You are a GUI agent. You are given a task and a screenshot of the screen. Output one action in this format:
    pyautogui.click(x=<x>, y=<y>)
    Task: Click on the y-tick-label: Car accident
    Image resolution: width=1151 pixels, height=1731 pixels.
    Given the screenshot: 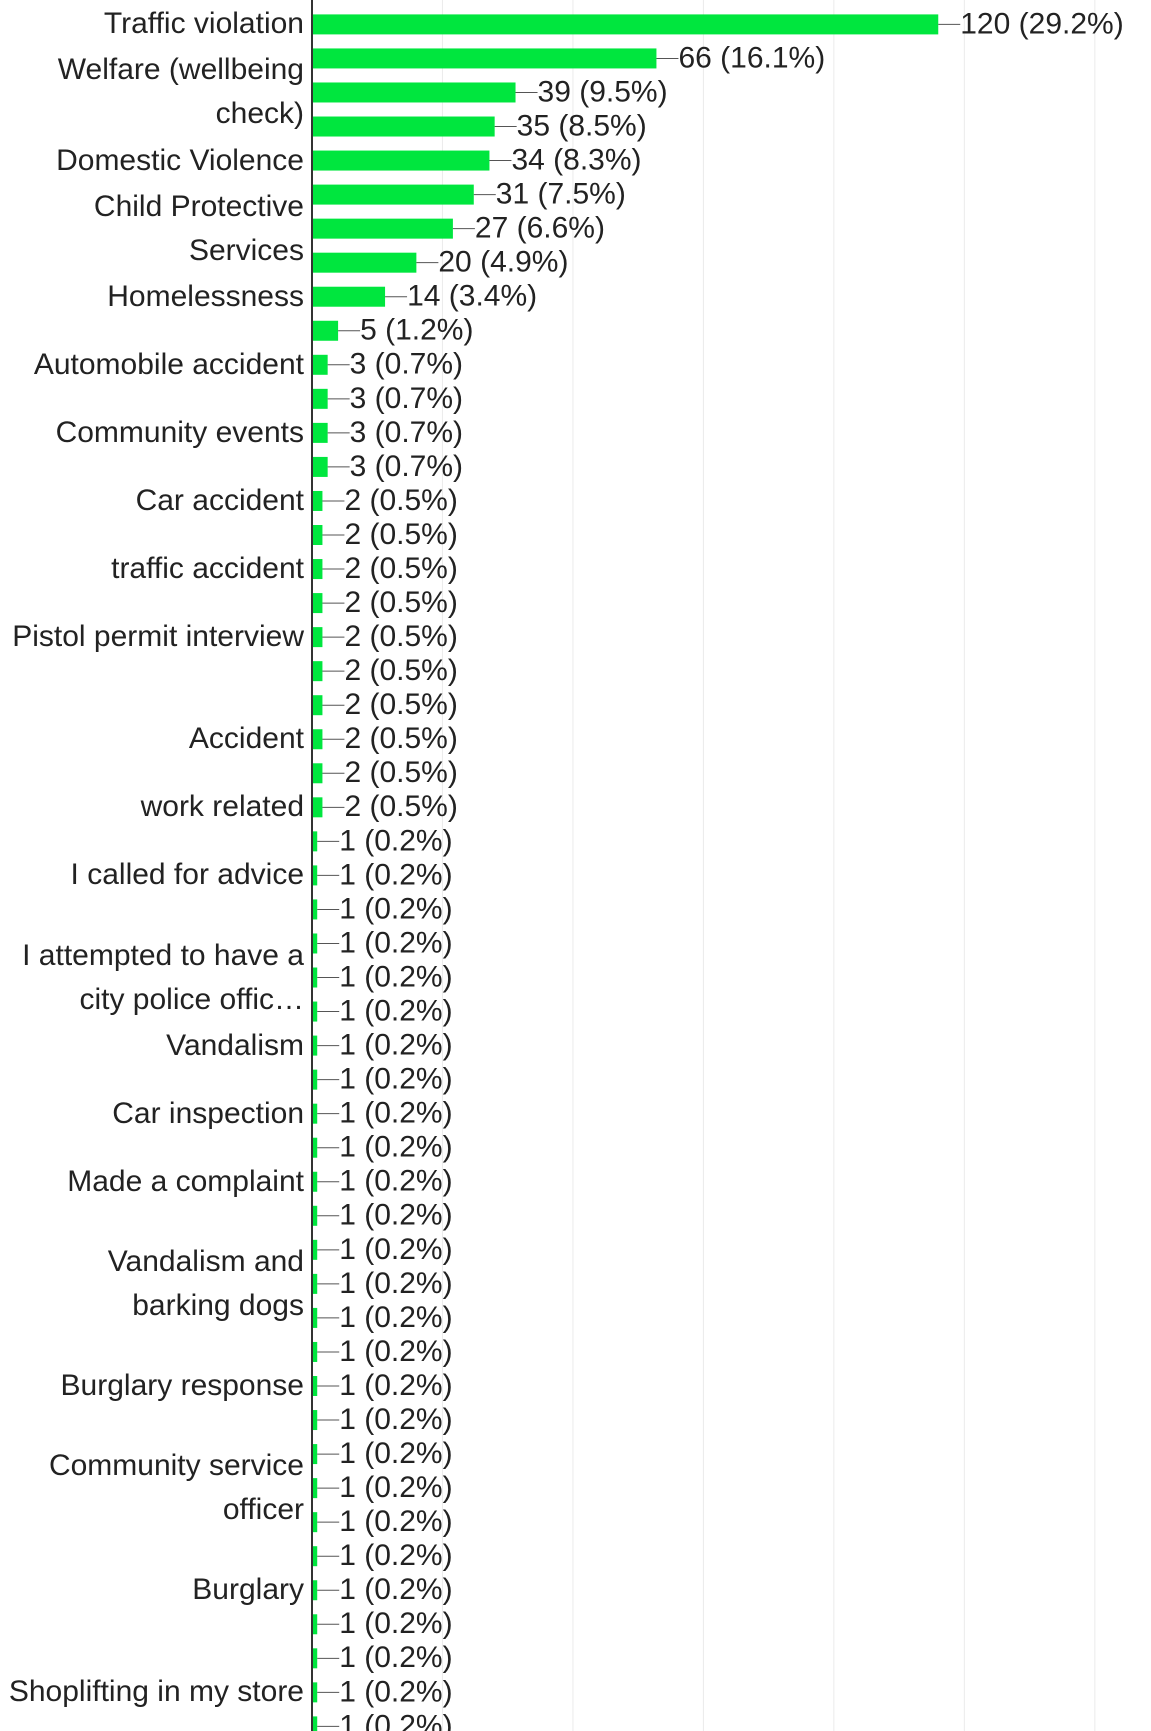 What is the action you would take?
    pyautogui.click(x=219, y=500)
    